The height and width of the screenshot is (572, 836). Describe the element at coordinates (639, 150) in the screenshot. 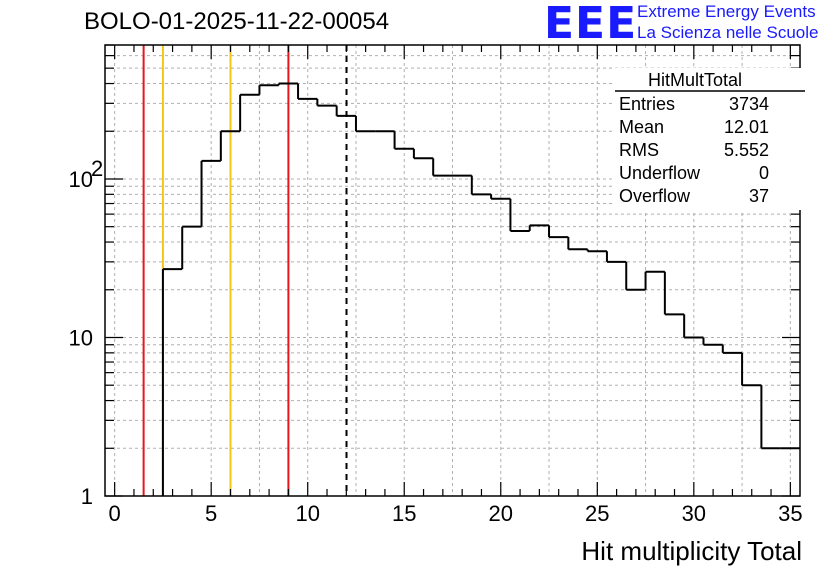

I see `stats-label: RMS` at that location.